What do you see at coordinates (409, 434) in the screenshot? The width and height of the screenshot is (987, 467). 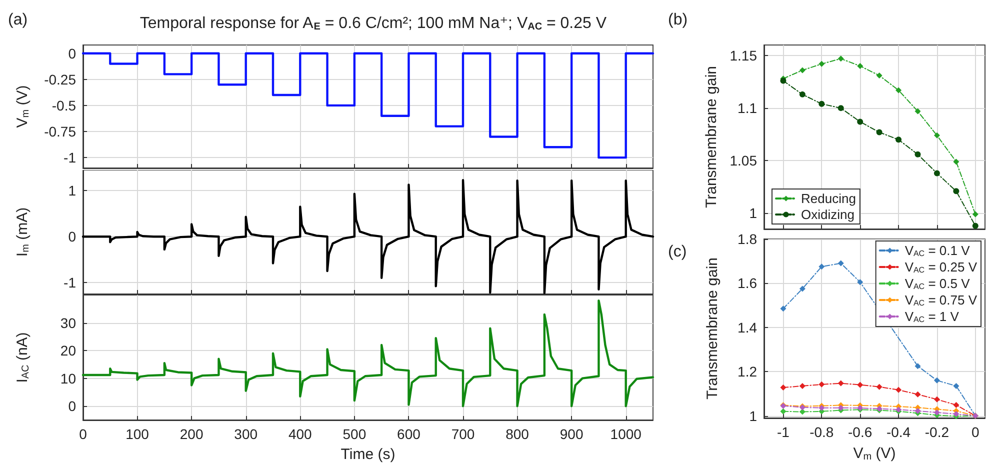 I see `x-tick-label: 600` at bounding box center [409, 434].